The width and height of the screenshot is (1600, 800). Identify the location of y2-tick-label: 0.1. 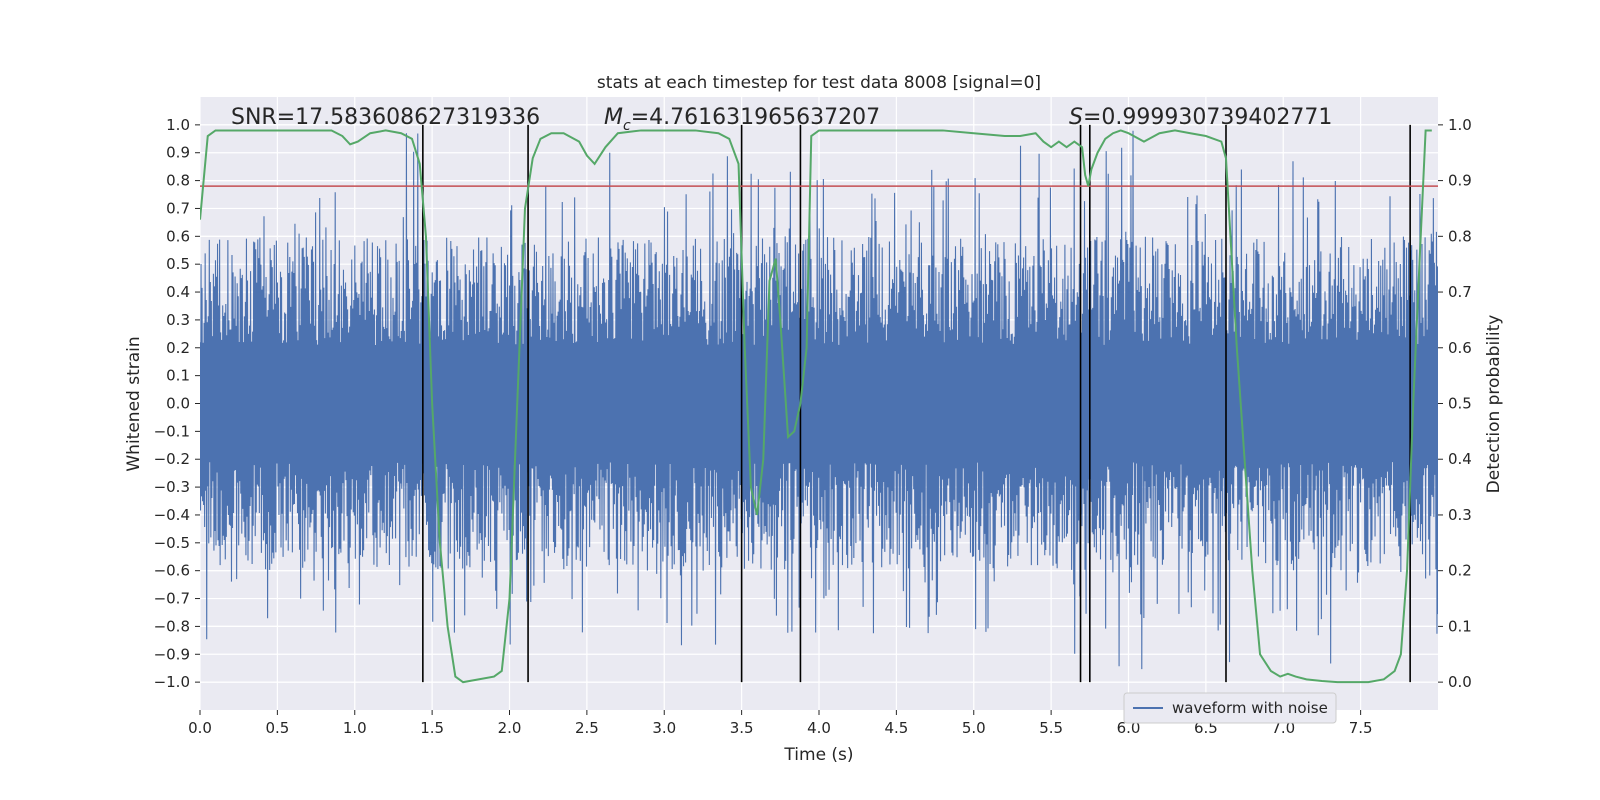
(1460, 626).